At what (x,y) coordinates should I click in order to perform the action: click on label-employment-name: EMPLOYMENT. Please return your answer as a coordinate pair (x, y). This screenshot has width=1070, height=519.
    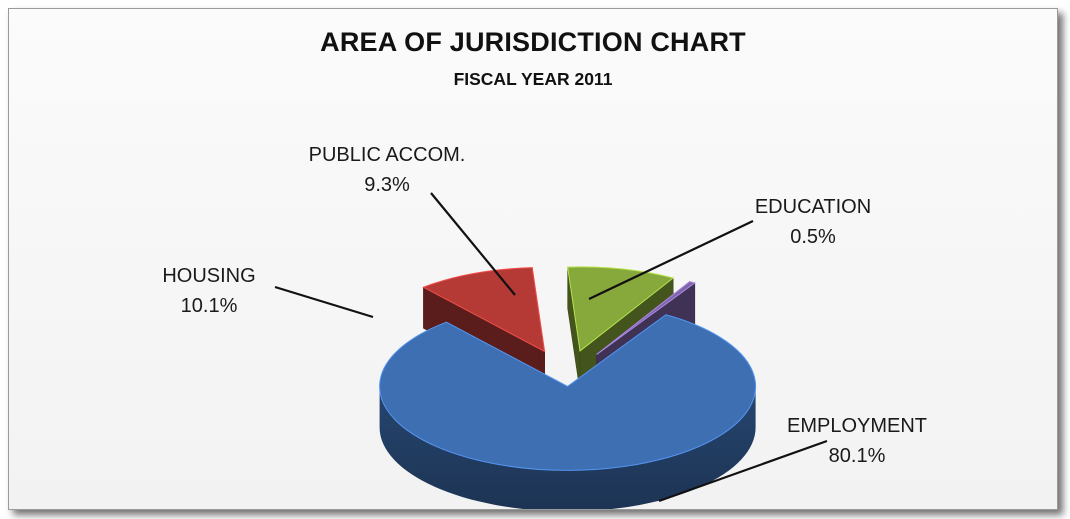
    Looking at the image, I should click on (857, 426).